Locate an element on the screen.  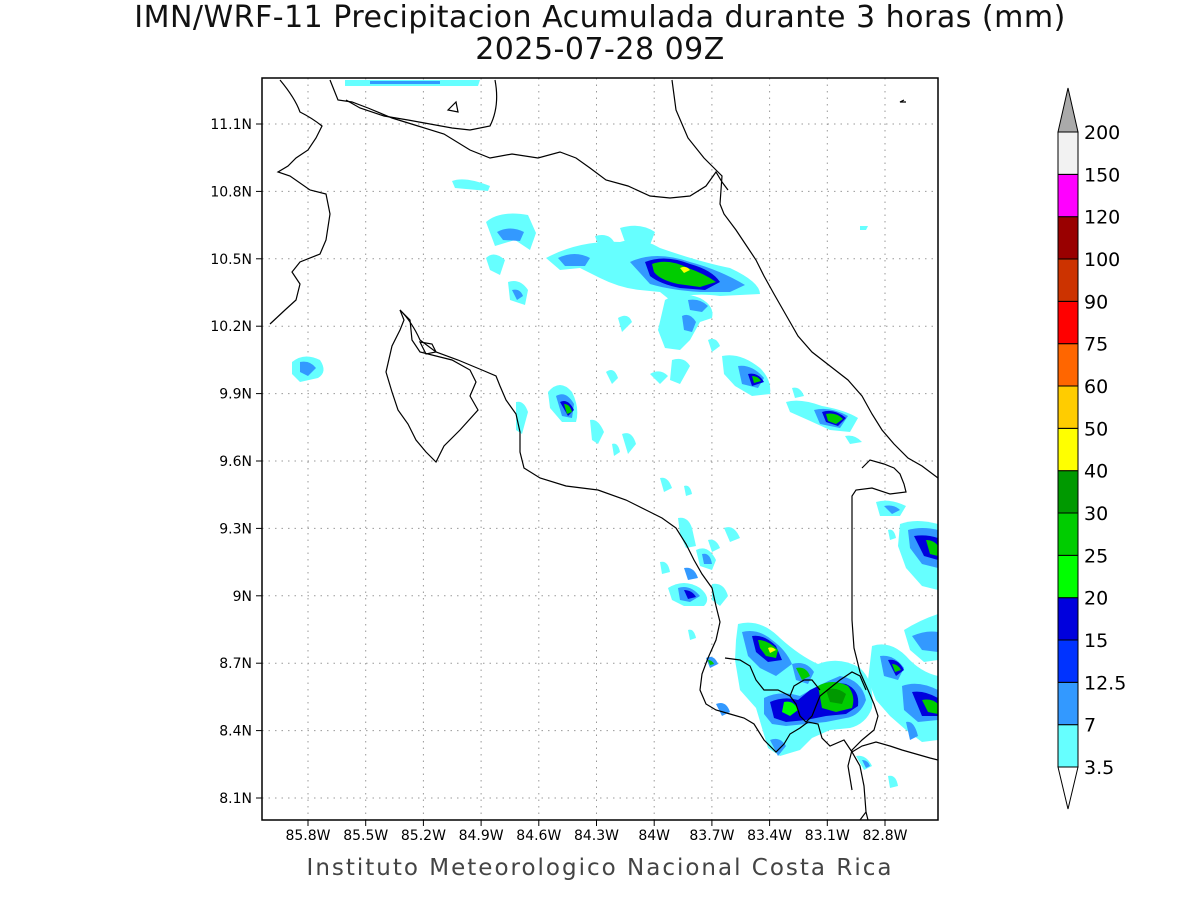
y-tick-label: 9.6N is located at coordinates (235, 462).